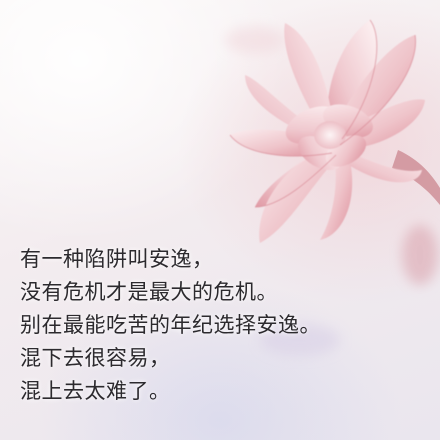 The image size is (440, 440). What do you see at coordinates (117, 259) in the screenshot?
I see `quote-line-1: 有一种陷阱叫安逸，` at bounding box center [117, 259].